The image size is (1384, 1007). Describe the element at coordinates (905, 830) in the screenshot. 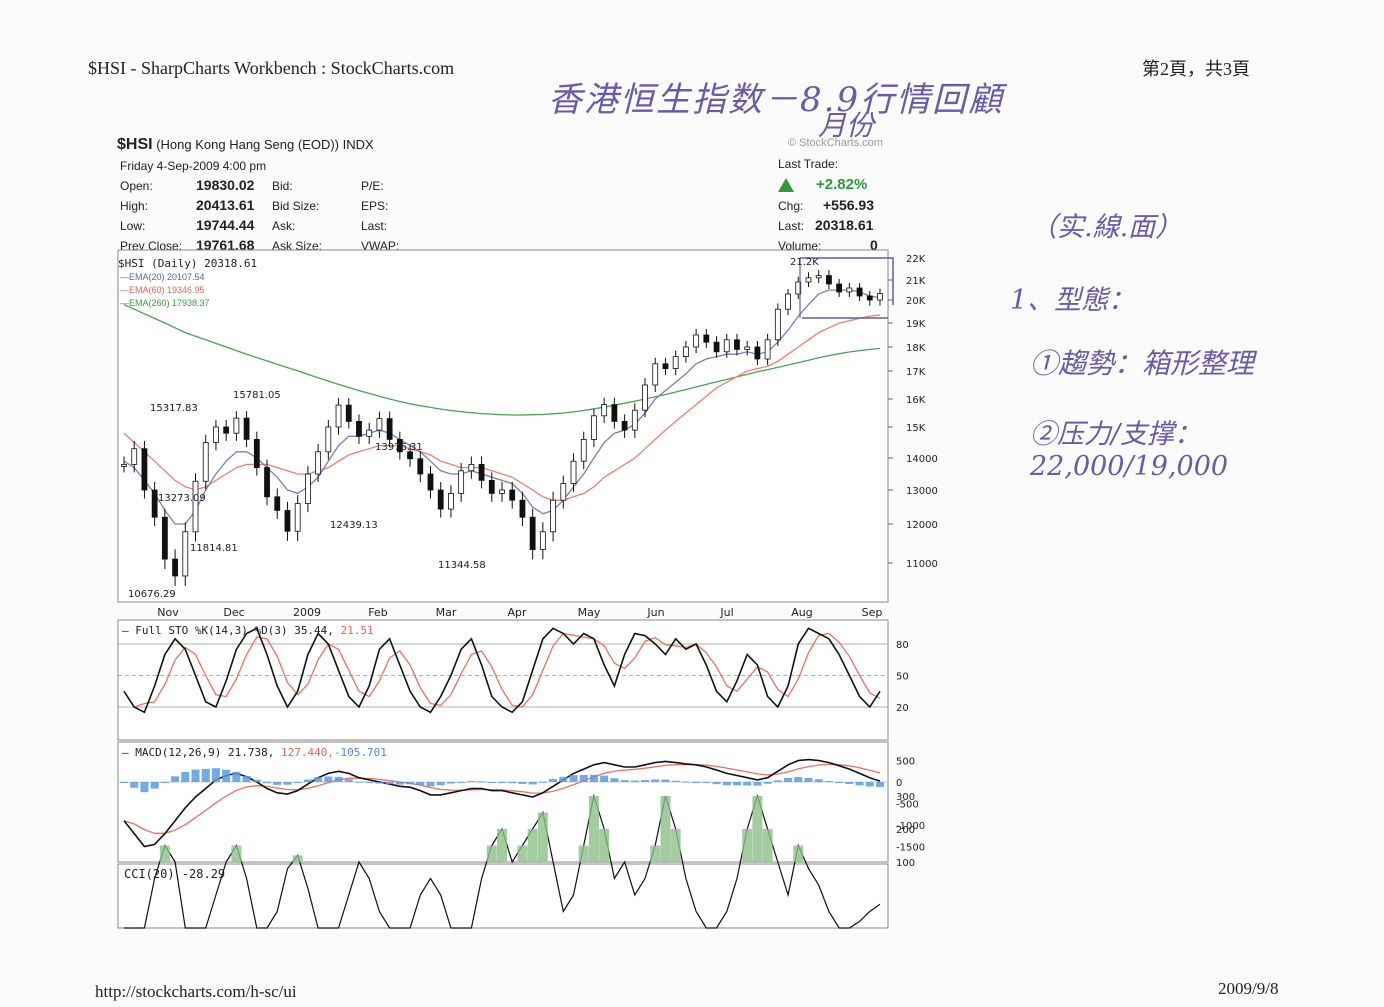

I see `cci-tick-label: 200` at that location.